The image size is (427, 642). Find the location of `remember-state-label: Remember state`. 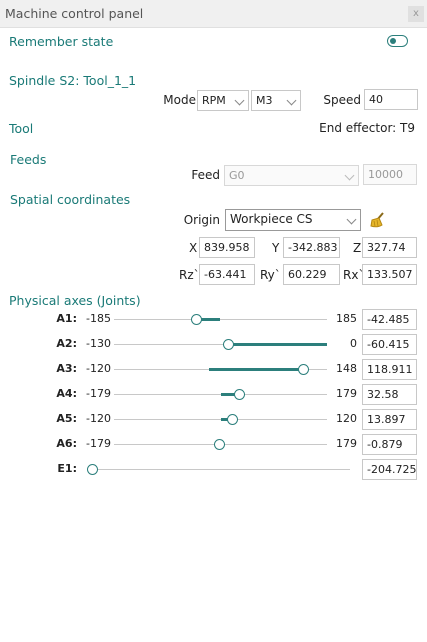

remember-state-label: Remember state is located at coordinates (61, 41).